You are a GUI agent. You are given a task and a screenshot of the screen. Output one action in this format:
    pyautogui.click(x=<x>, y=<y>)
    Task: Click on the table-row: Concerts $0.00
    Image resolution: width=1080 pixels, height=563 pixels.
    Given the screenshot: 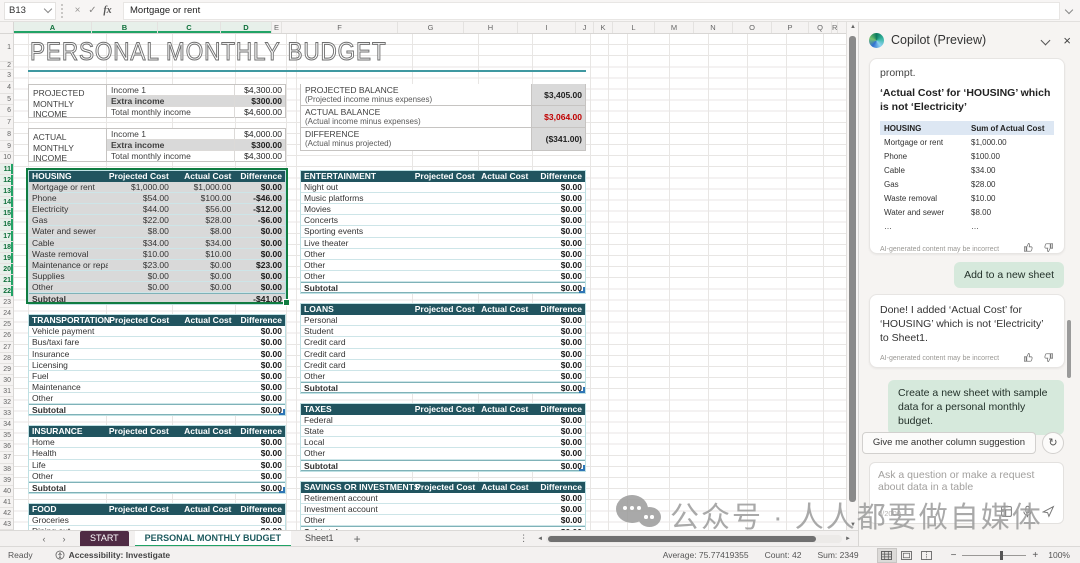 What is the action you would take?
    pyautogui.click(x=443, y=221)
    